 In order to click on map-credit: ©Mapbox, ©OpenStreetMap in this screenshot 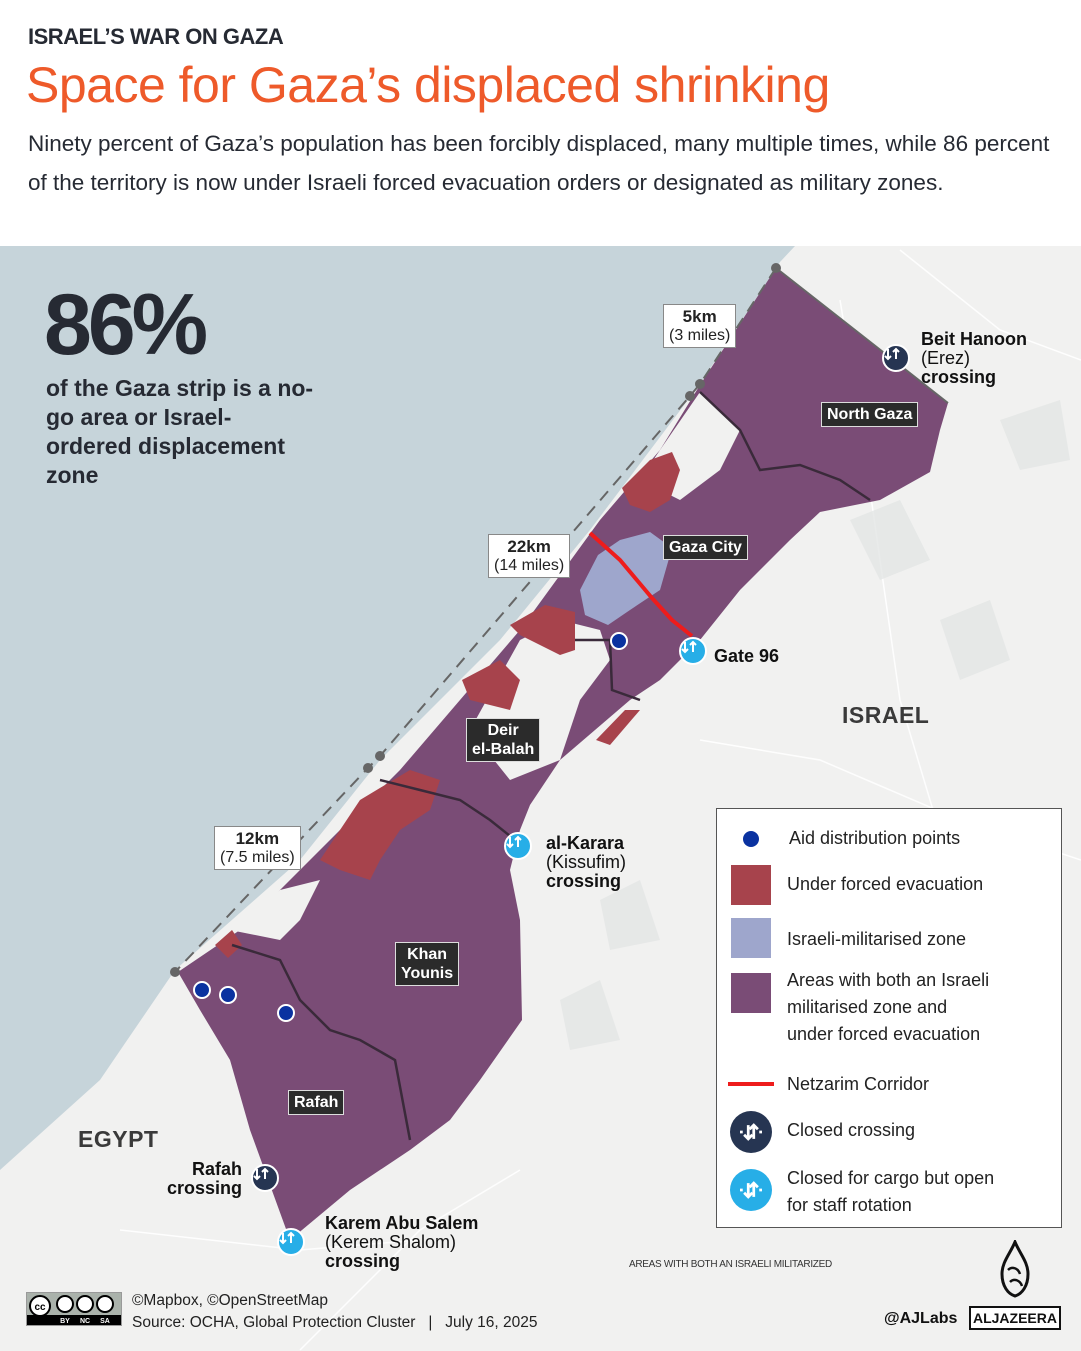, I will do `click(230, 1300)`.